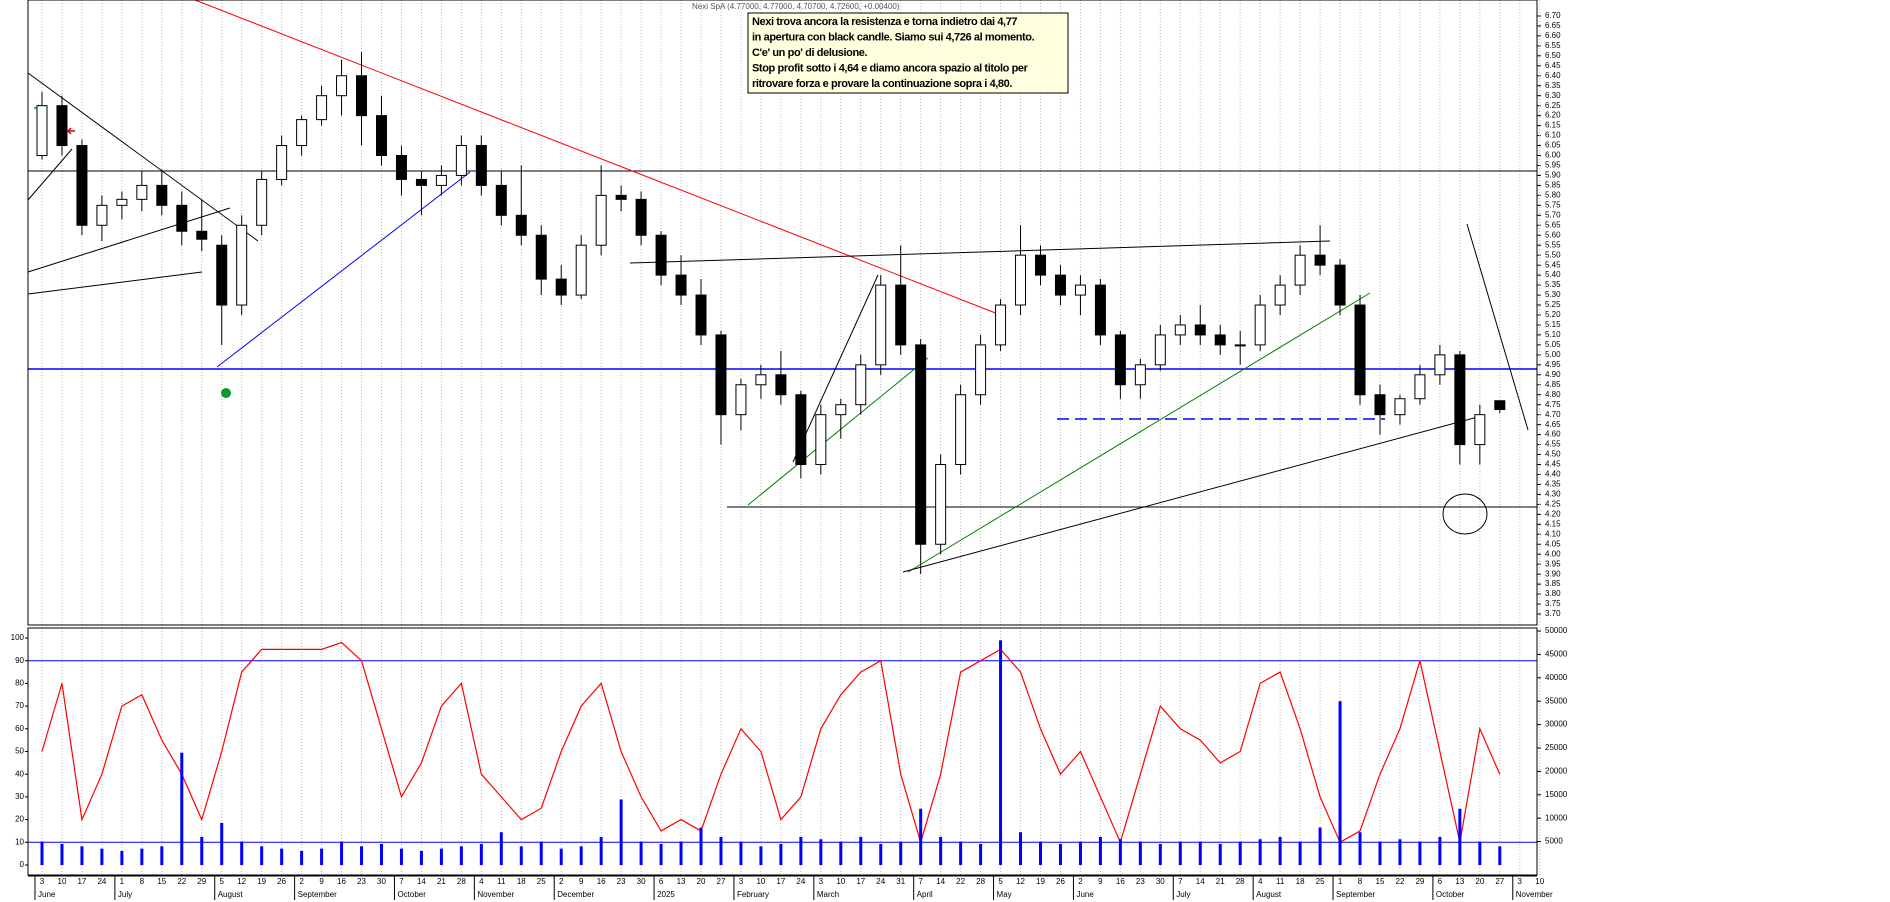 The height and width of the screenshot is (902, 1890). I want to click on x-tick-label: 3, so click(741, 881).